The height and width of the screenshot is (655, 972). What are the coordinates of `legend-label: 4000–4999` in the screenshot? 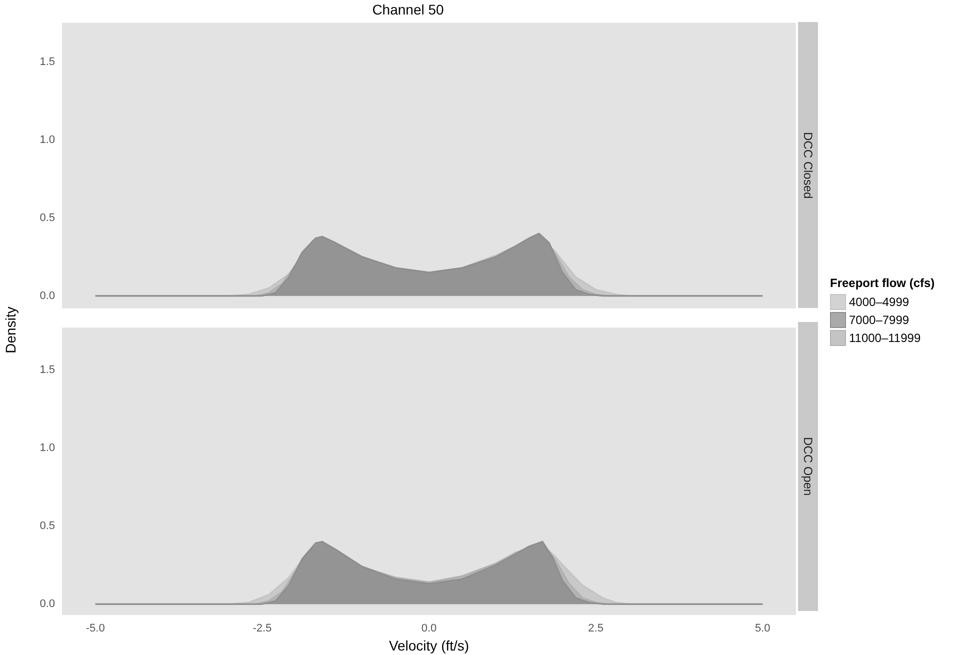 It's located at (879, 302).